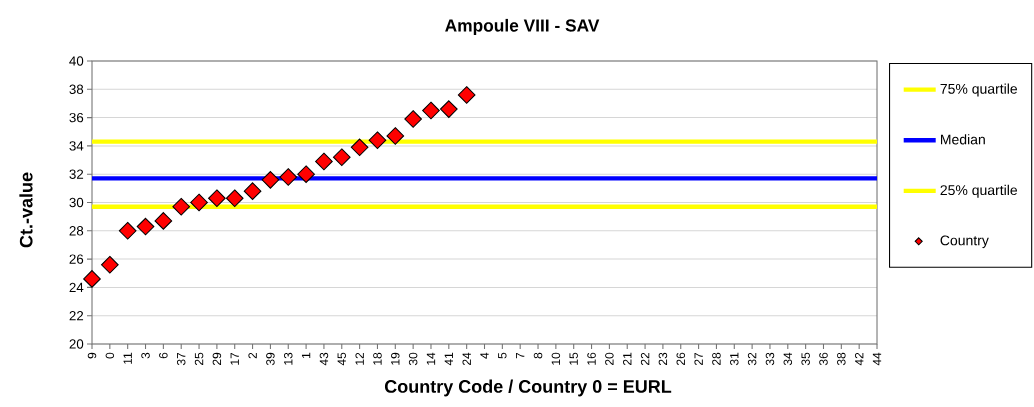  I want to click on x-tick-label: 14, so click(431, 358).